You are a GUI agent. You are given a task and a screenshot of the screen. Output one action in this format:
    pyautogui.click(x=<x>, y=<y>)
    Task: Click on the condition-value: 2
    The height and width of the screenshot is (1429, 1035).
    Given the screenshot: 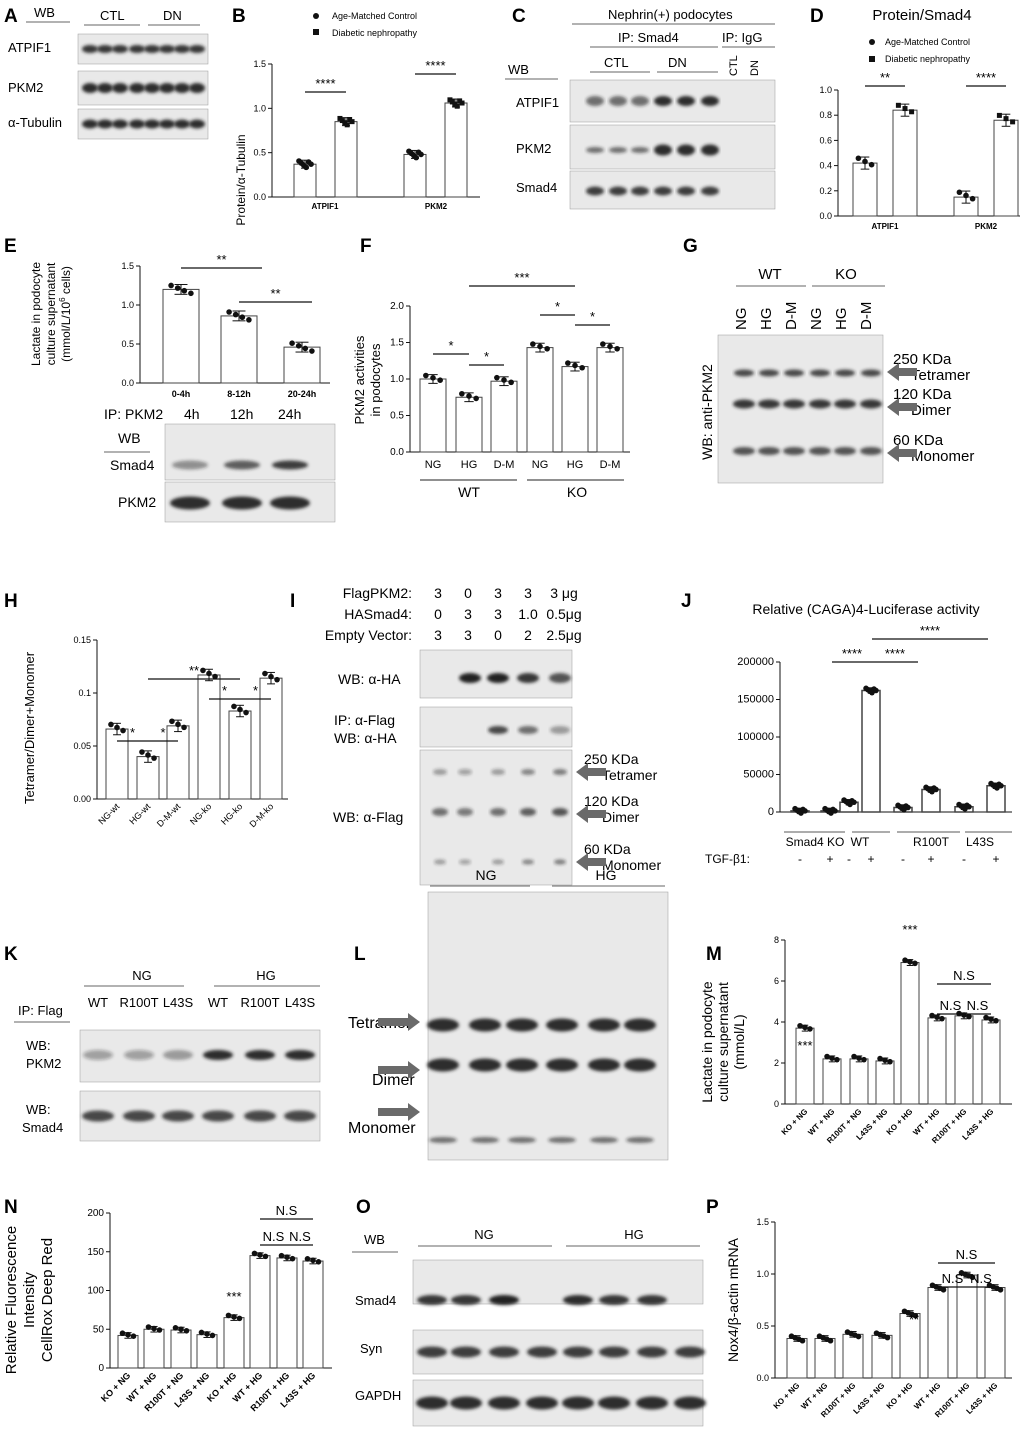 What is the action you would take?
    pyautogui.click(x=528, y=635)
    